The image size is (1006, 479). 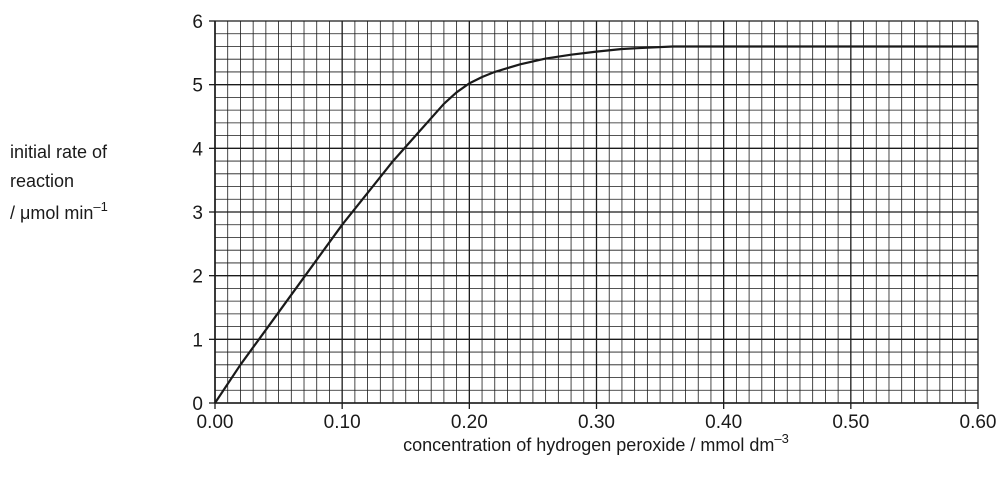 What do you see at coordinates (197, 22) in the screenshot?
I see `y-tick-label: 6` at bounding box center [197, 22].